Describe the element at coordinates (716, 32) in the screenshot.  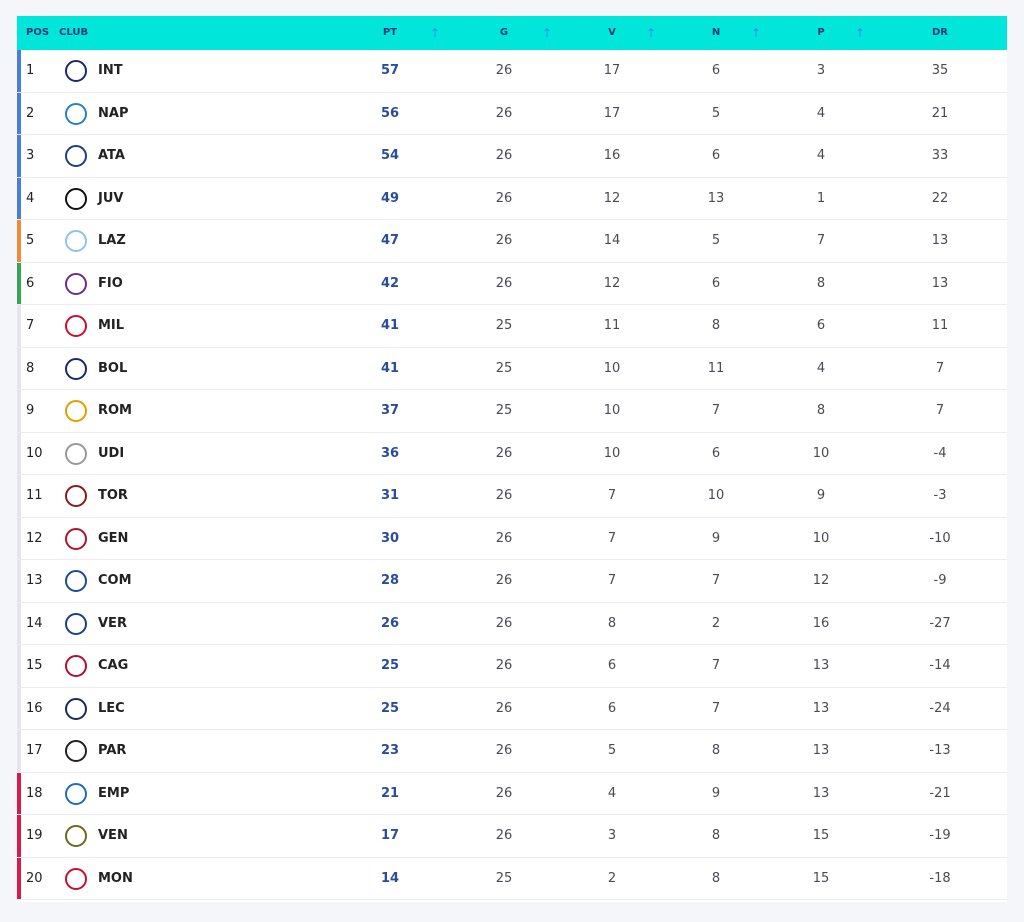
I see `column-header: N` at that location.